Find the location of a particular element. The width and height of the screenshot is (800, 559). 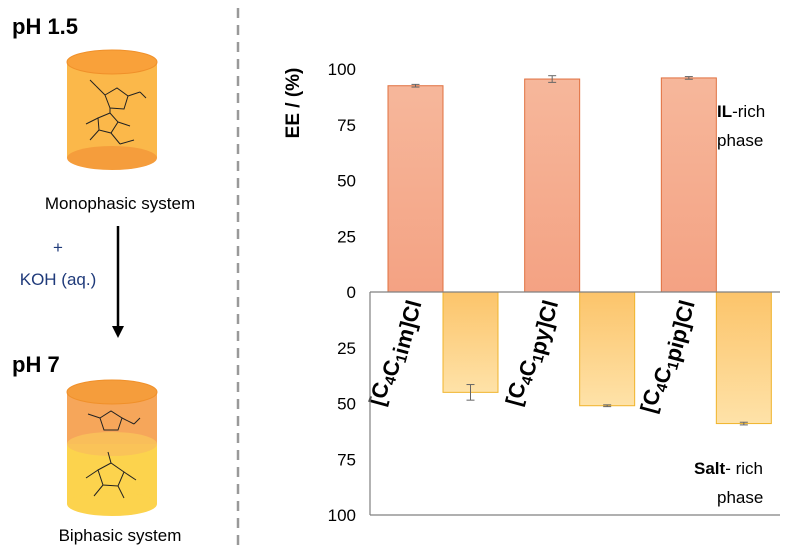

monophasic-cylinder is located at coordinates (112, 109).